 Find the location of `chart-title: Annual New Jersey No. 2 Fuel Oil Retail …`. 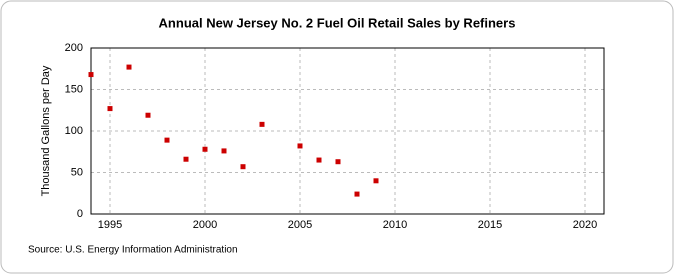

chart-title: Annual New Jersey No. 2 Fuel Oil Retail … is located at coordinates (337, 22).